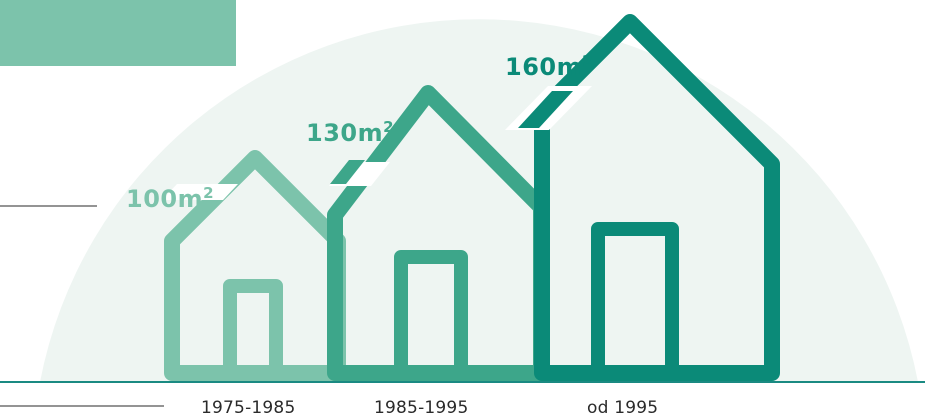 Image resolution: width=925 pixels, height=419 pixels. What do you see at coordinates (588, 61) in the screenshot?
I see `area-exp-3: 2` at bounding box center [588, 61].